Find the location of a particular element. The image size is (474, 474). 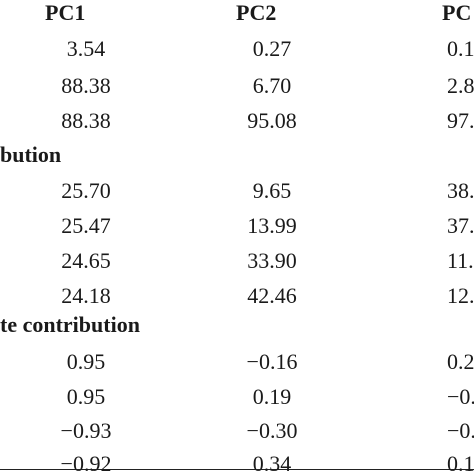

table-row: 24.18 42.46 12. is located at coordinates (237, 299).